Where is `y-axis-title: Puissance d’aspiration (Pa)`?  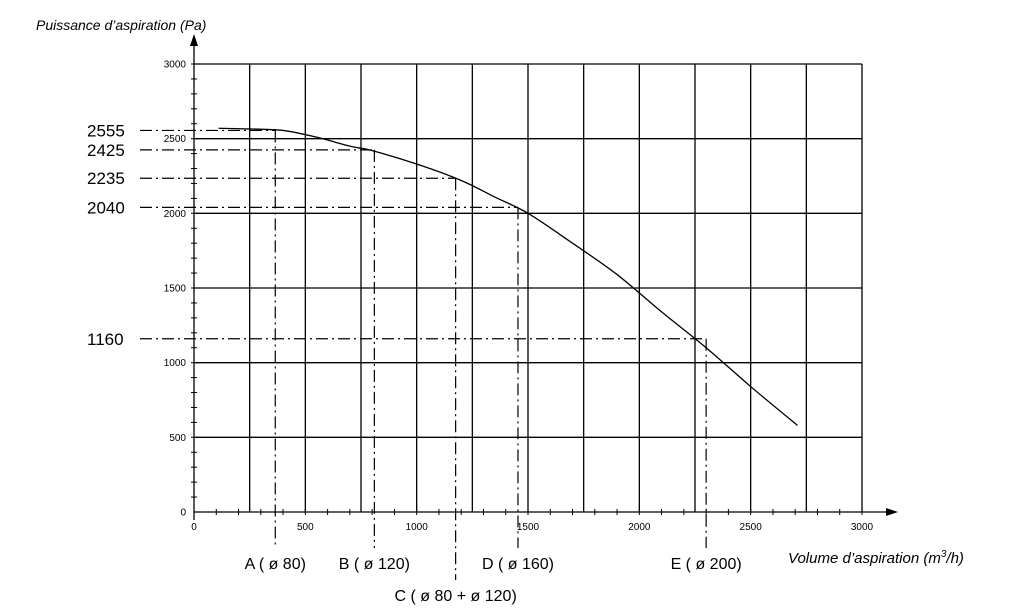
y-axis-title: Puissance d’aspiration (Pa) is located at coordinates (121, 25).